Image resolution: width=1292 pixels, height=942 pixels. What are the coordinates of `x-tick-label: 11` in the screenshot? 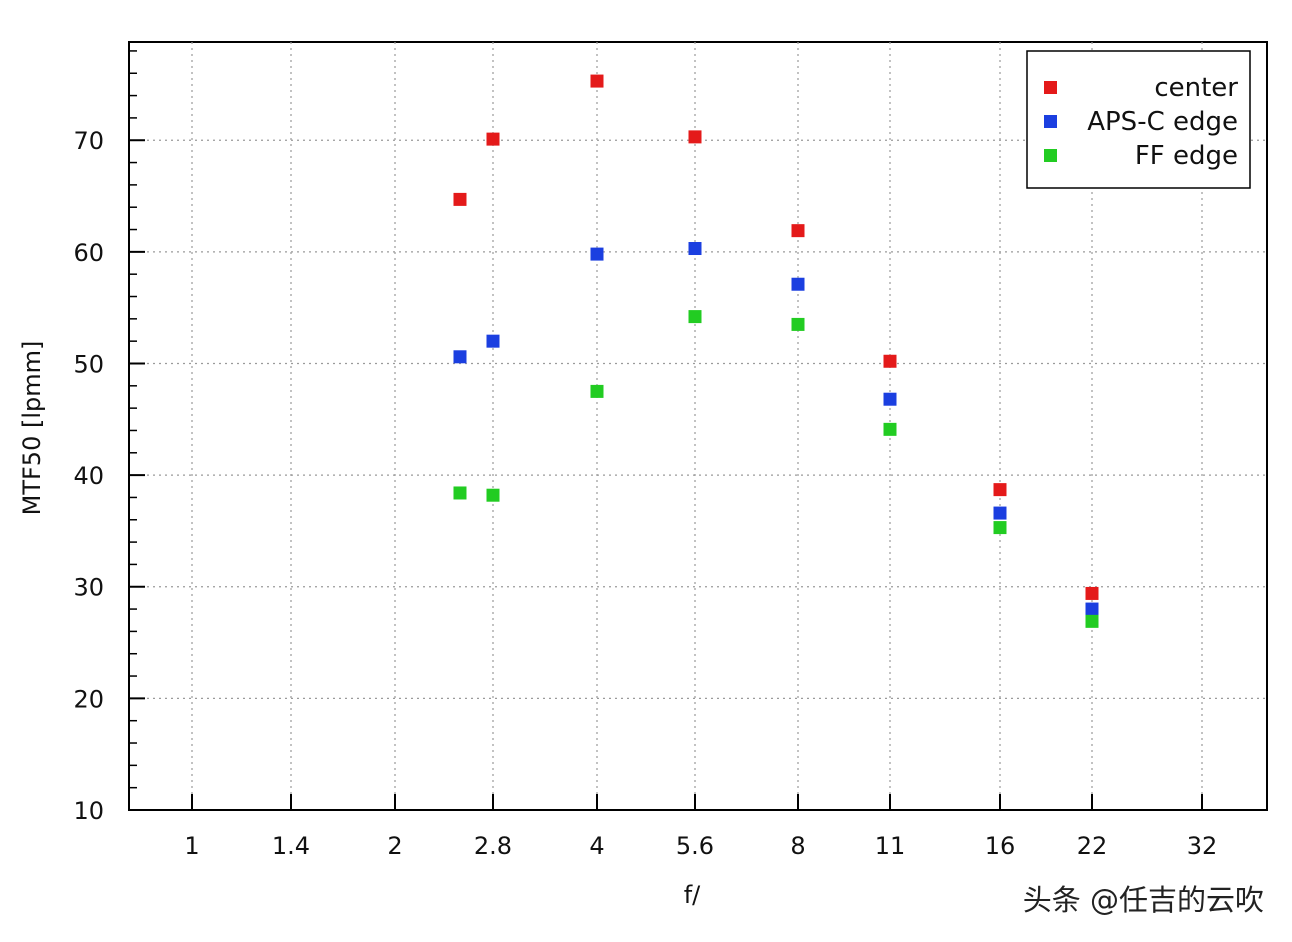 It's located at (890, 846).